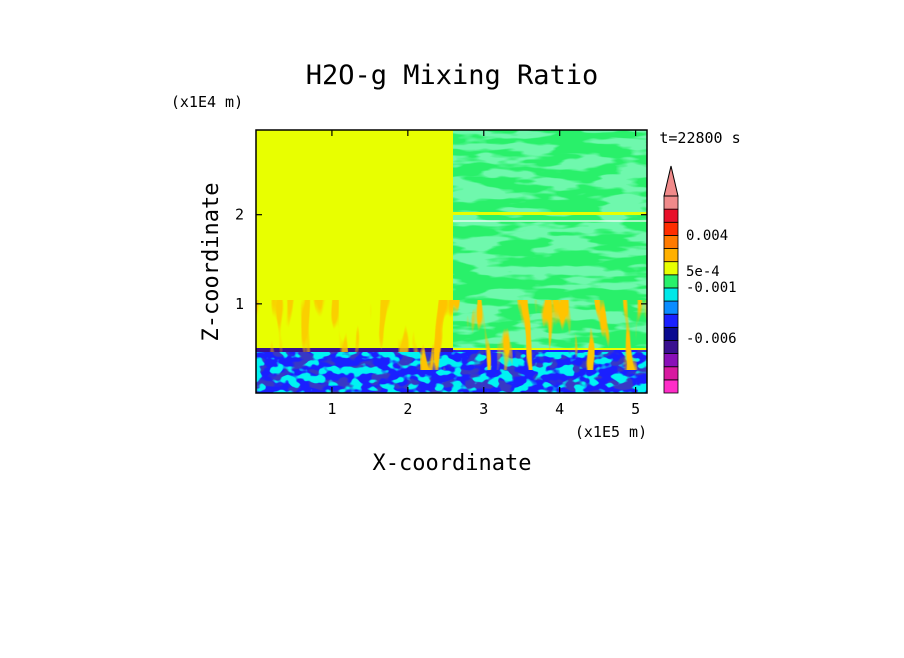 The width and height of the screenshot is (904, 658). I want to click on x-unit-label: (x1E5 m), so click(611, 432).